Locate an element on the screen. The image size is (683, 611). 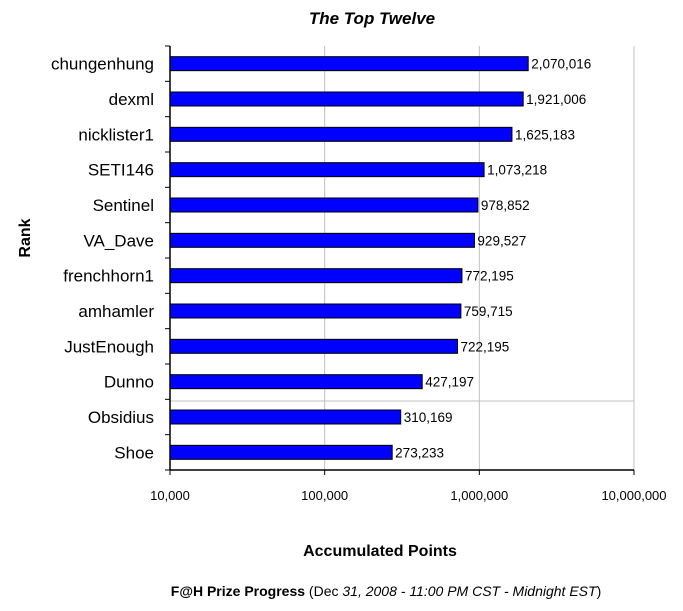
bar-chungenhung is located at coordinates (349, 64).